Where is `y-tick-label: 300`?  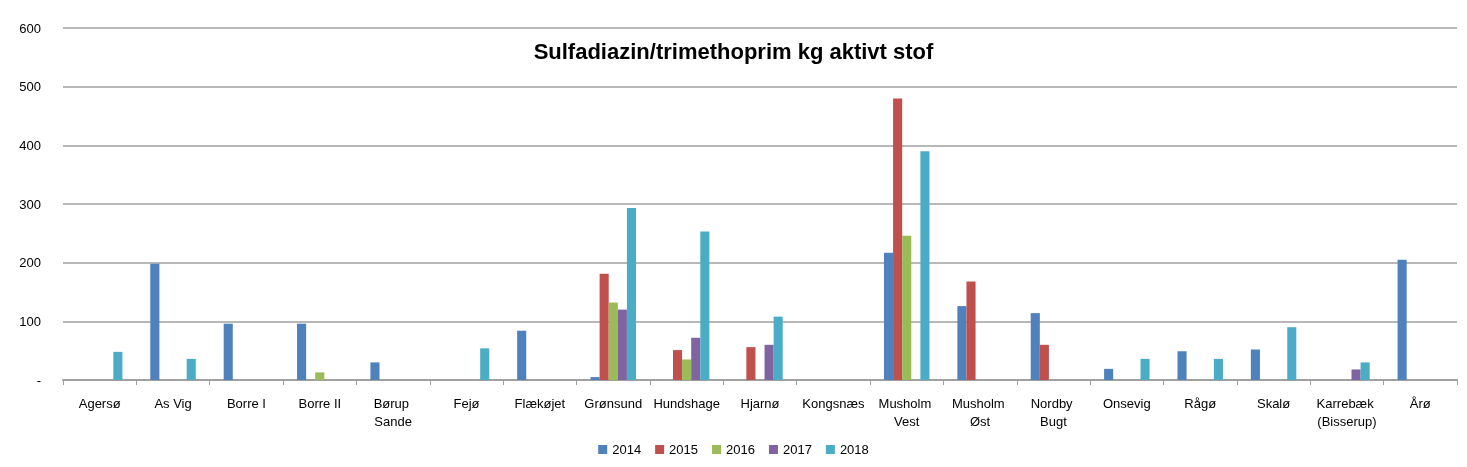
y-tick-label: 300 is located at coordinates (30, 204).